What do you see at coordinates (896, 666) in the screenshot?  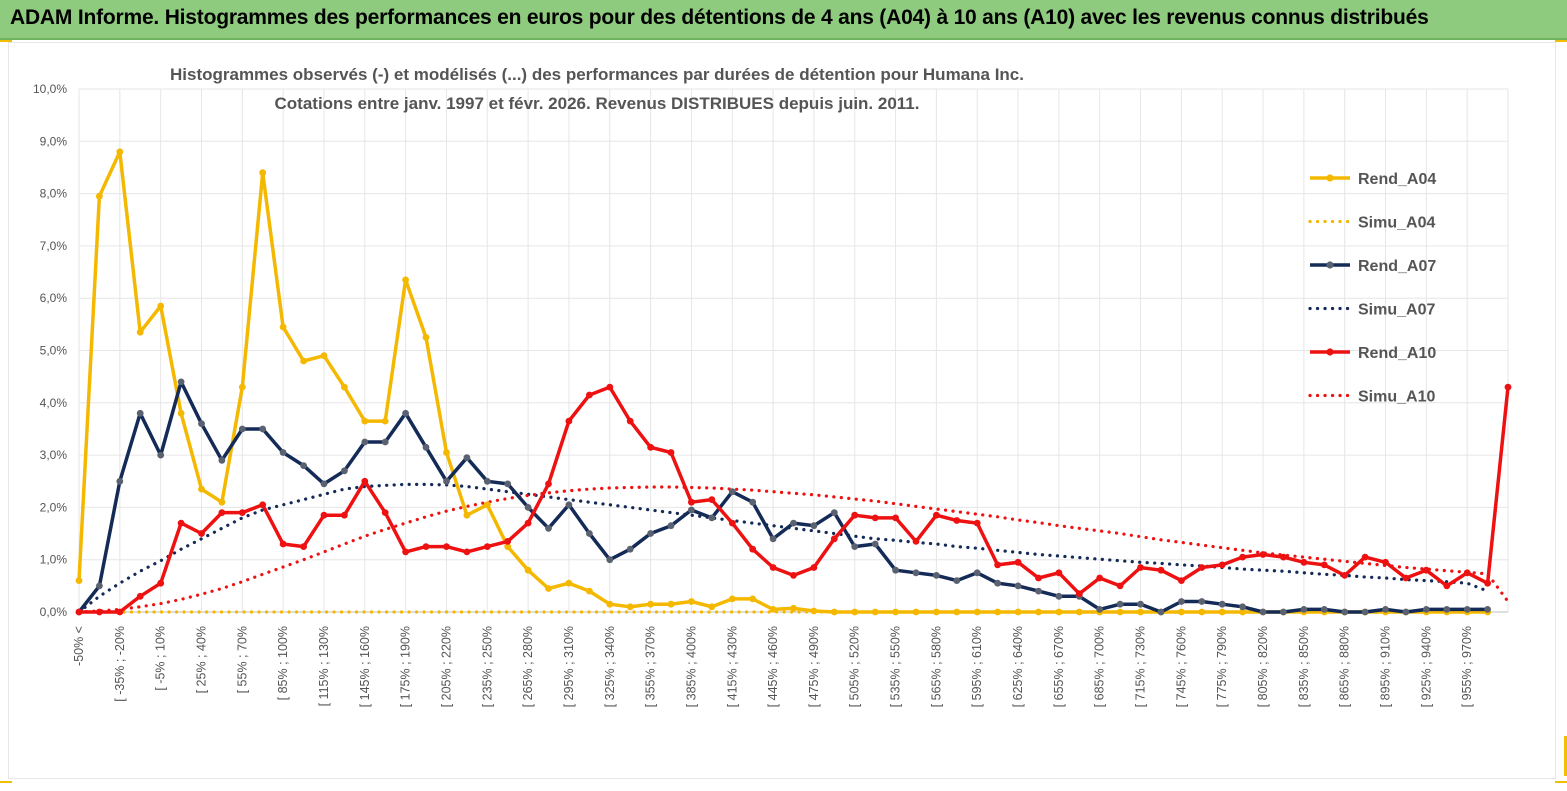 I see `x-tick-label: [ 535% ; 550%` at bounding box center [896, 666].